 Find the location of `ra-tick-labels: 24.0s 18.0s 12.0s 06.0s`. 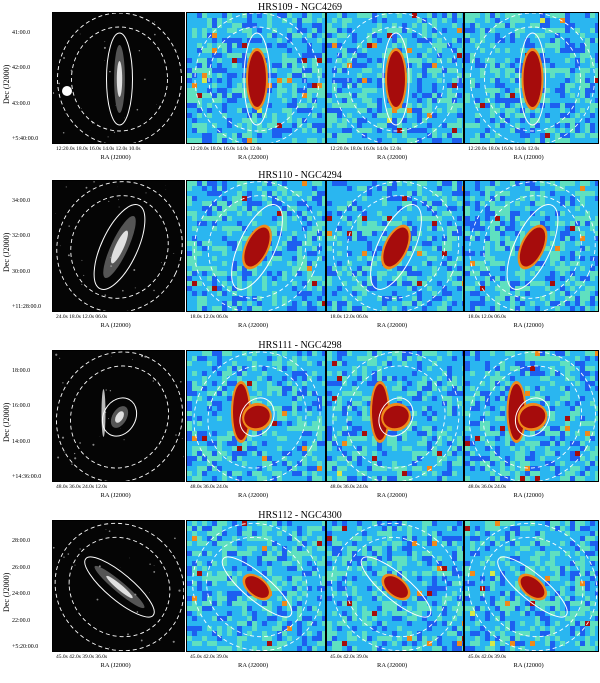

ra-tick-labels: 24.0s 18.0s 12.0s 06.0s is located at coordinates (82, 317).